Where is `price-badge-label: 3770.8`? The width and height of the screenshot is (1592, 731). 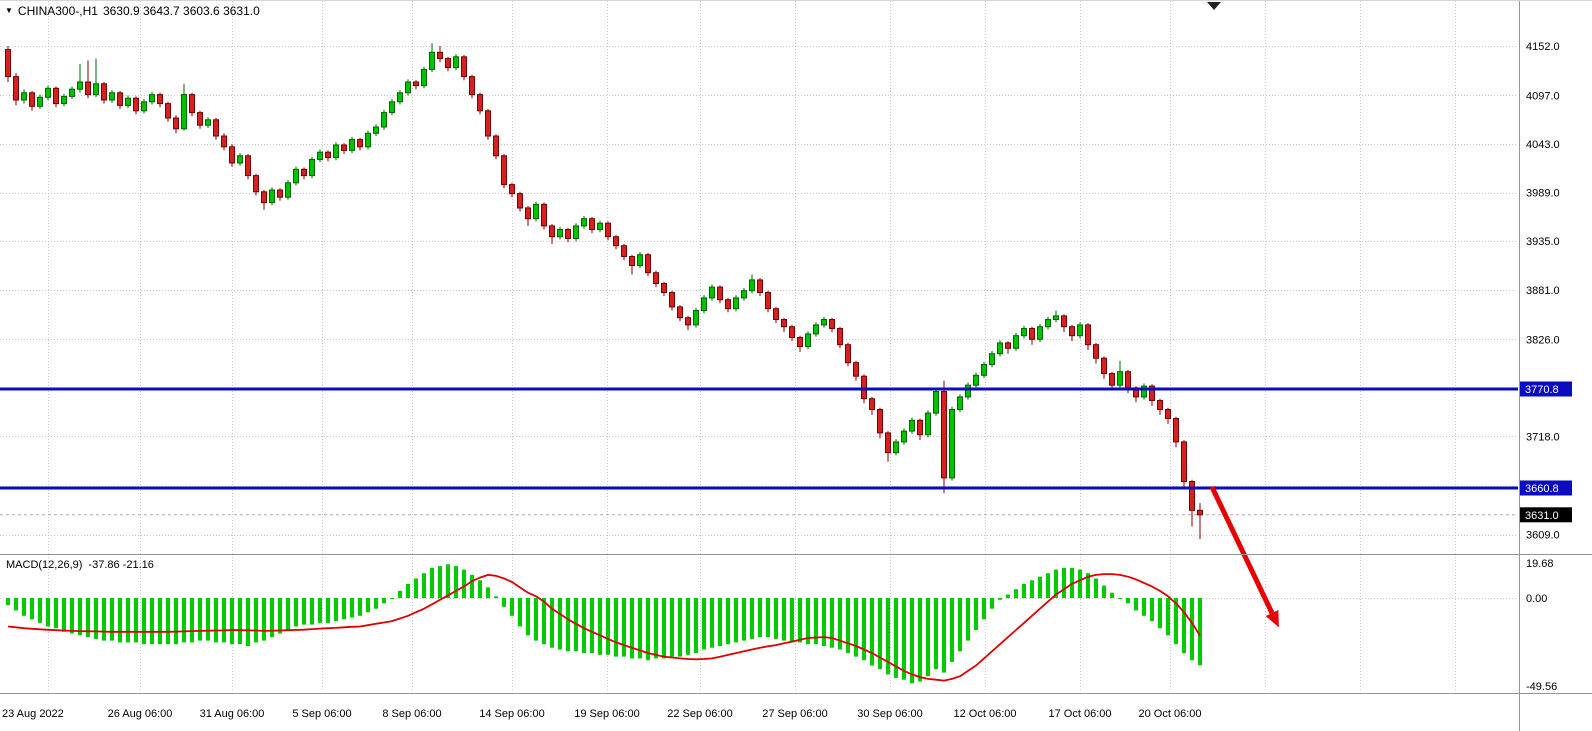
price-badge-label: 3770.8 is located at coordinates (1542, 390).